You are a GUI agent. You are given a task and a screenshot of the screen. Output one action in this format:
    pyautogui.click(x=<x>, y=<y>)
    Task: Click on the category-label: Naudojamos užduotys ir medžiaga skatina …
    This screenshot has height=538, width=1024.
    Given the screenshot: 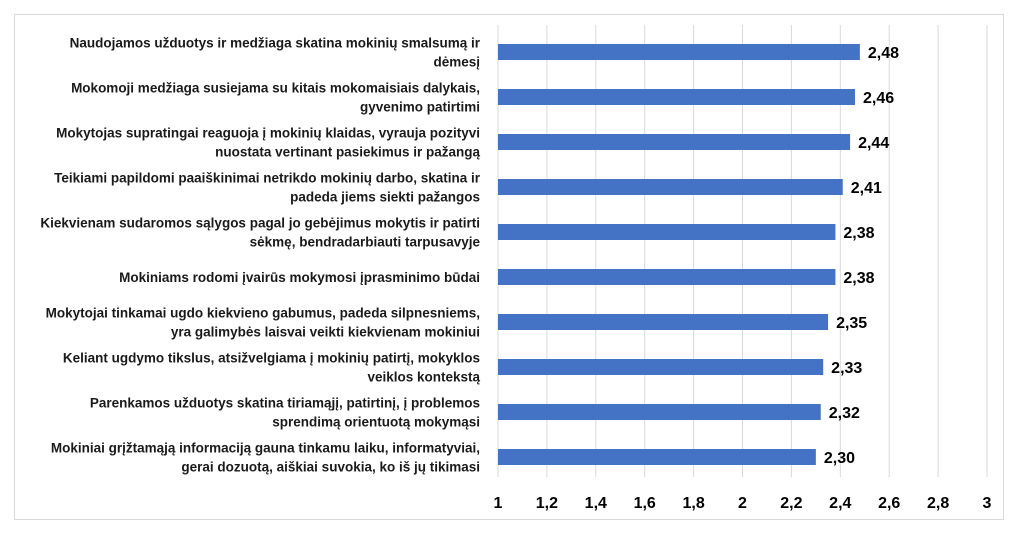 What is the action you would take?
    pyautogui.click(x=275, y=43)
    